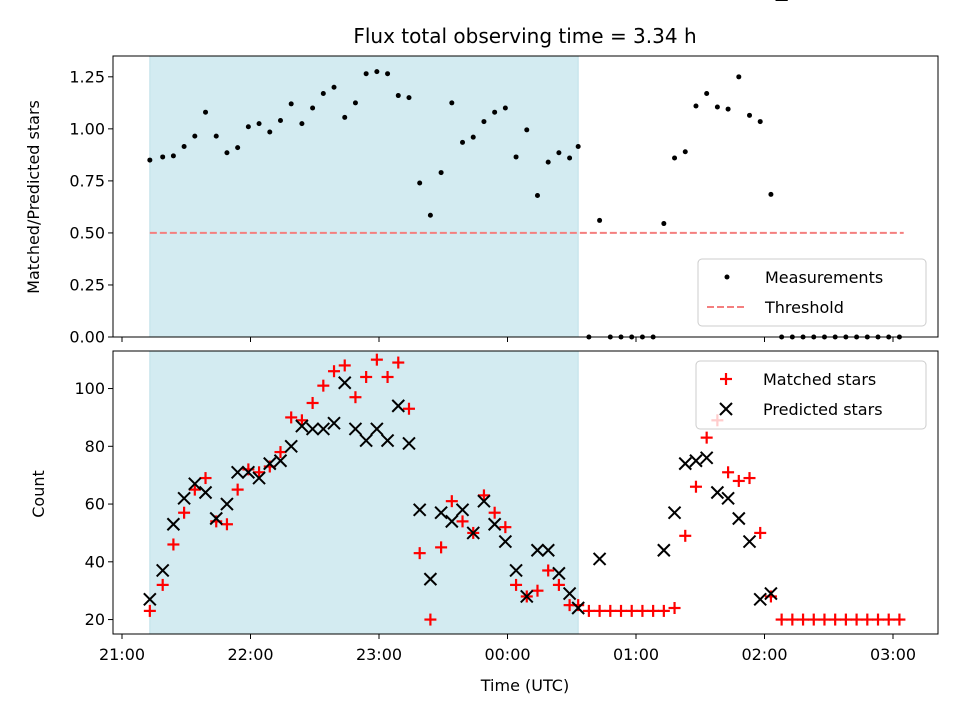  What do you see at coordinates (87, 232) in the screenshot?
I see `y-tick-label: 0.50` at bounding box center [87, 232].